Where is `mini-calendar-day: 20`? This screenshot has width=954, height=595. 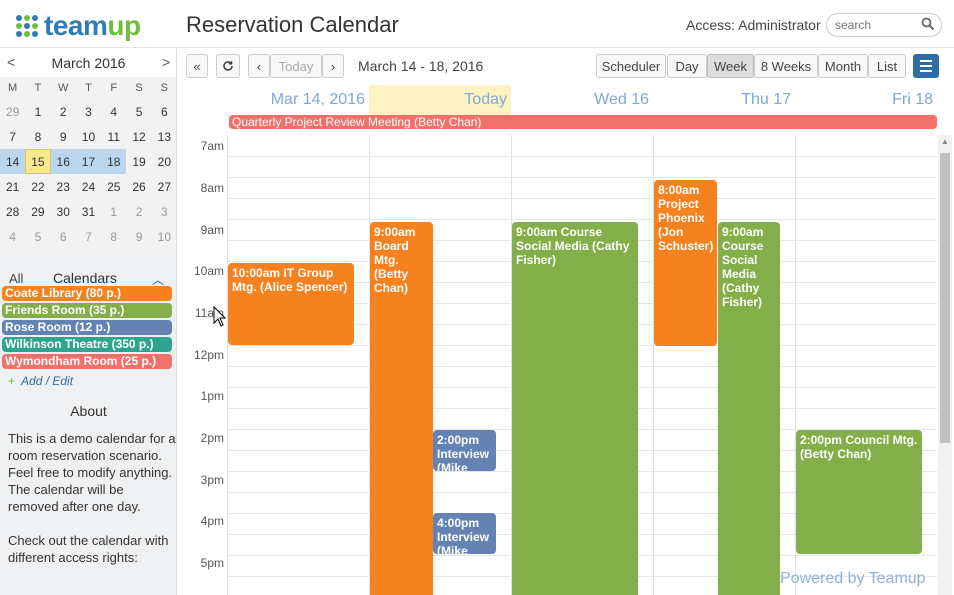 mini-calendar-day: 20 is located at coordinates (164, 161).